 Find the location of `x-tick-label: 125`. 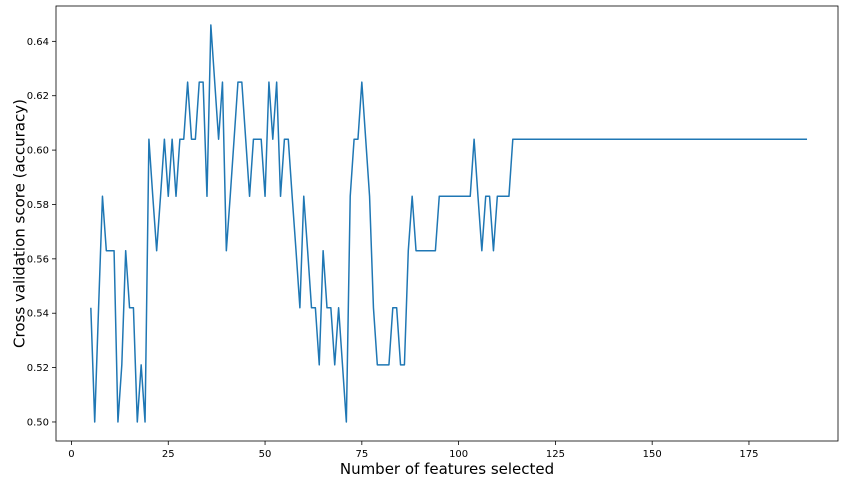

x-tick-label: 125 is located at coordinates (555, 454).